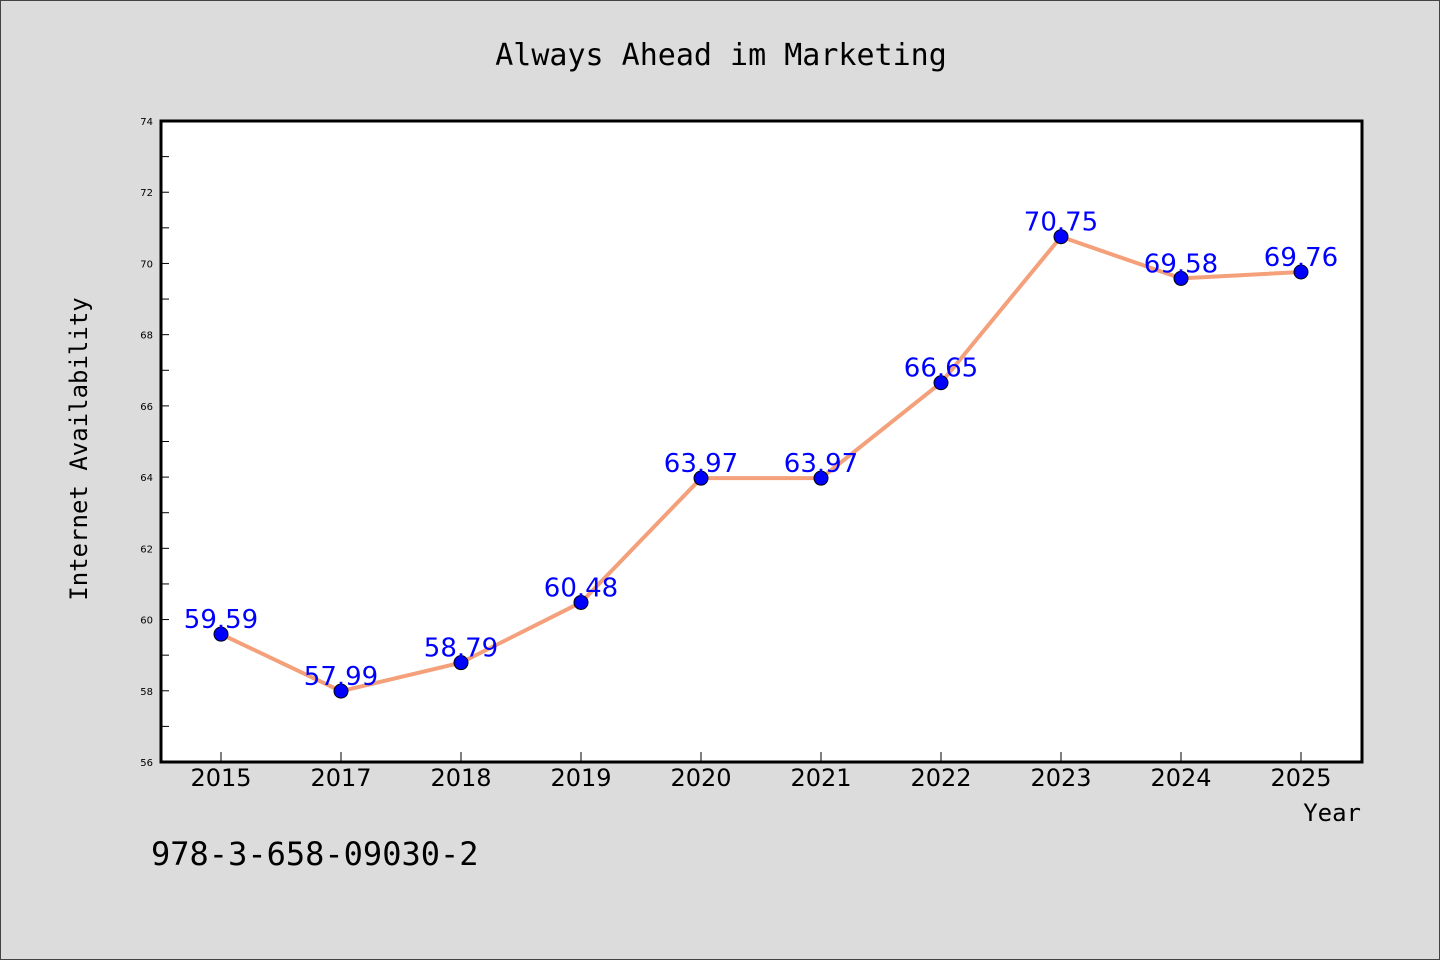 The image size is (1440, 960). Describe the element at coordinates (940, 778) in the screenshot. I see `x-tick-label: 2022` at that location.